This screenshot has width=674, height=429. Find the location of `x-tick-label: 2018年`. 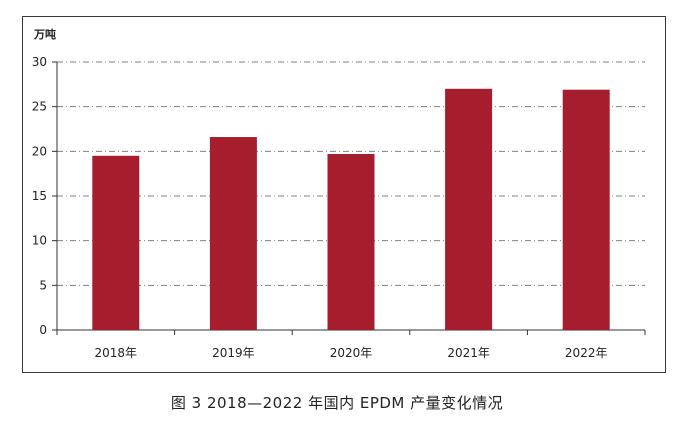

x-tick-label: 2018年 is located at coordinates (116, 353).